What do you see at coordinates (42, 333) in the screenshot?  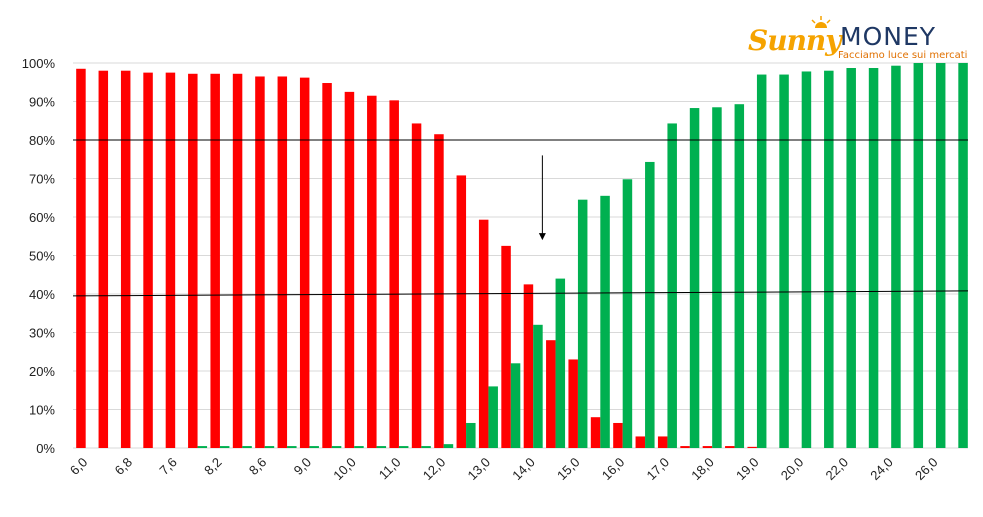 I see `y-tick-label: 30%` at bounding box center [42, 333].